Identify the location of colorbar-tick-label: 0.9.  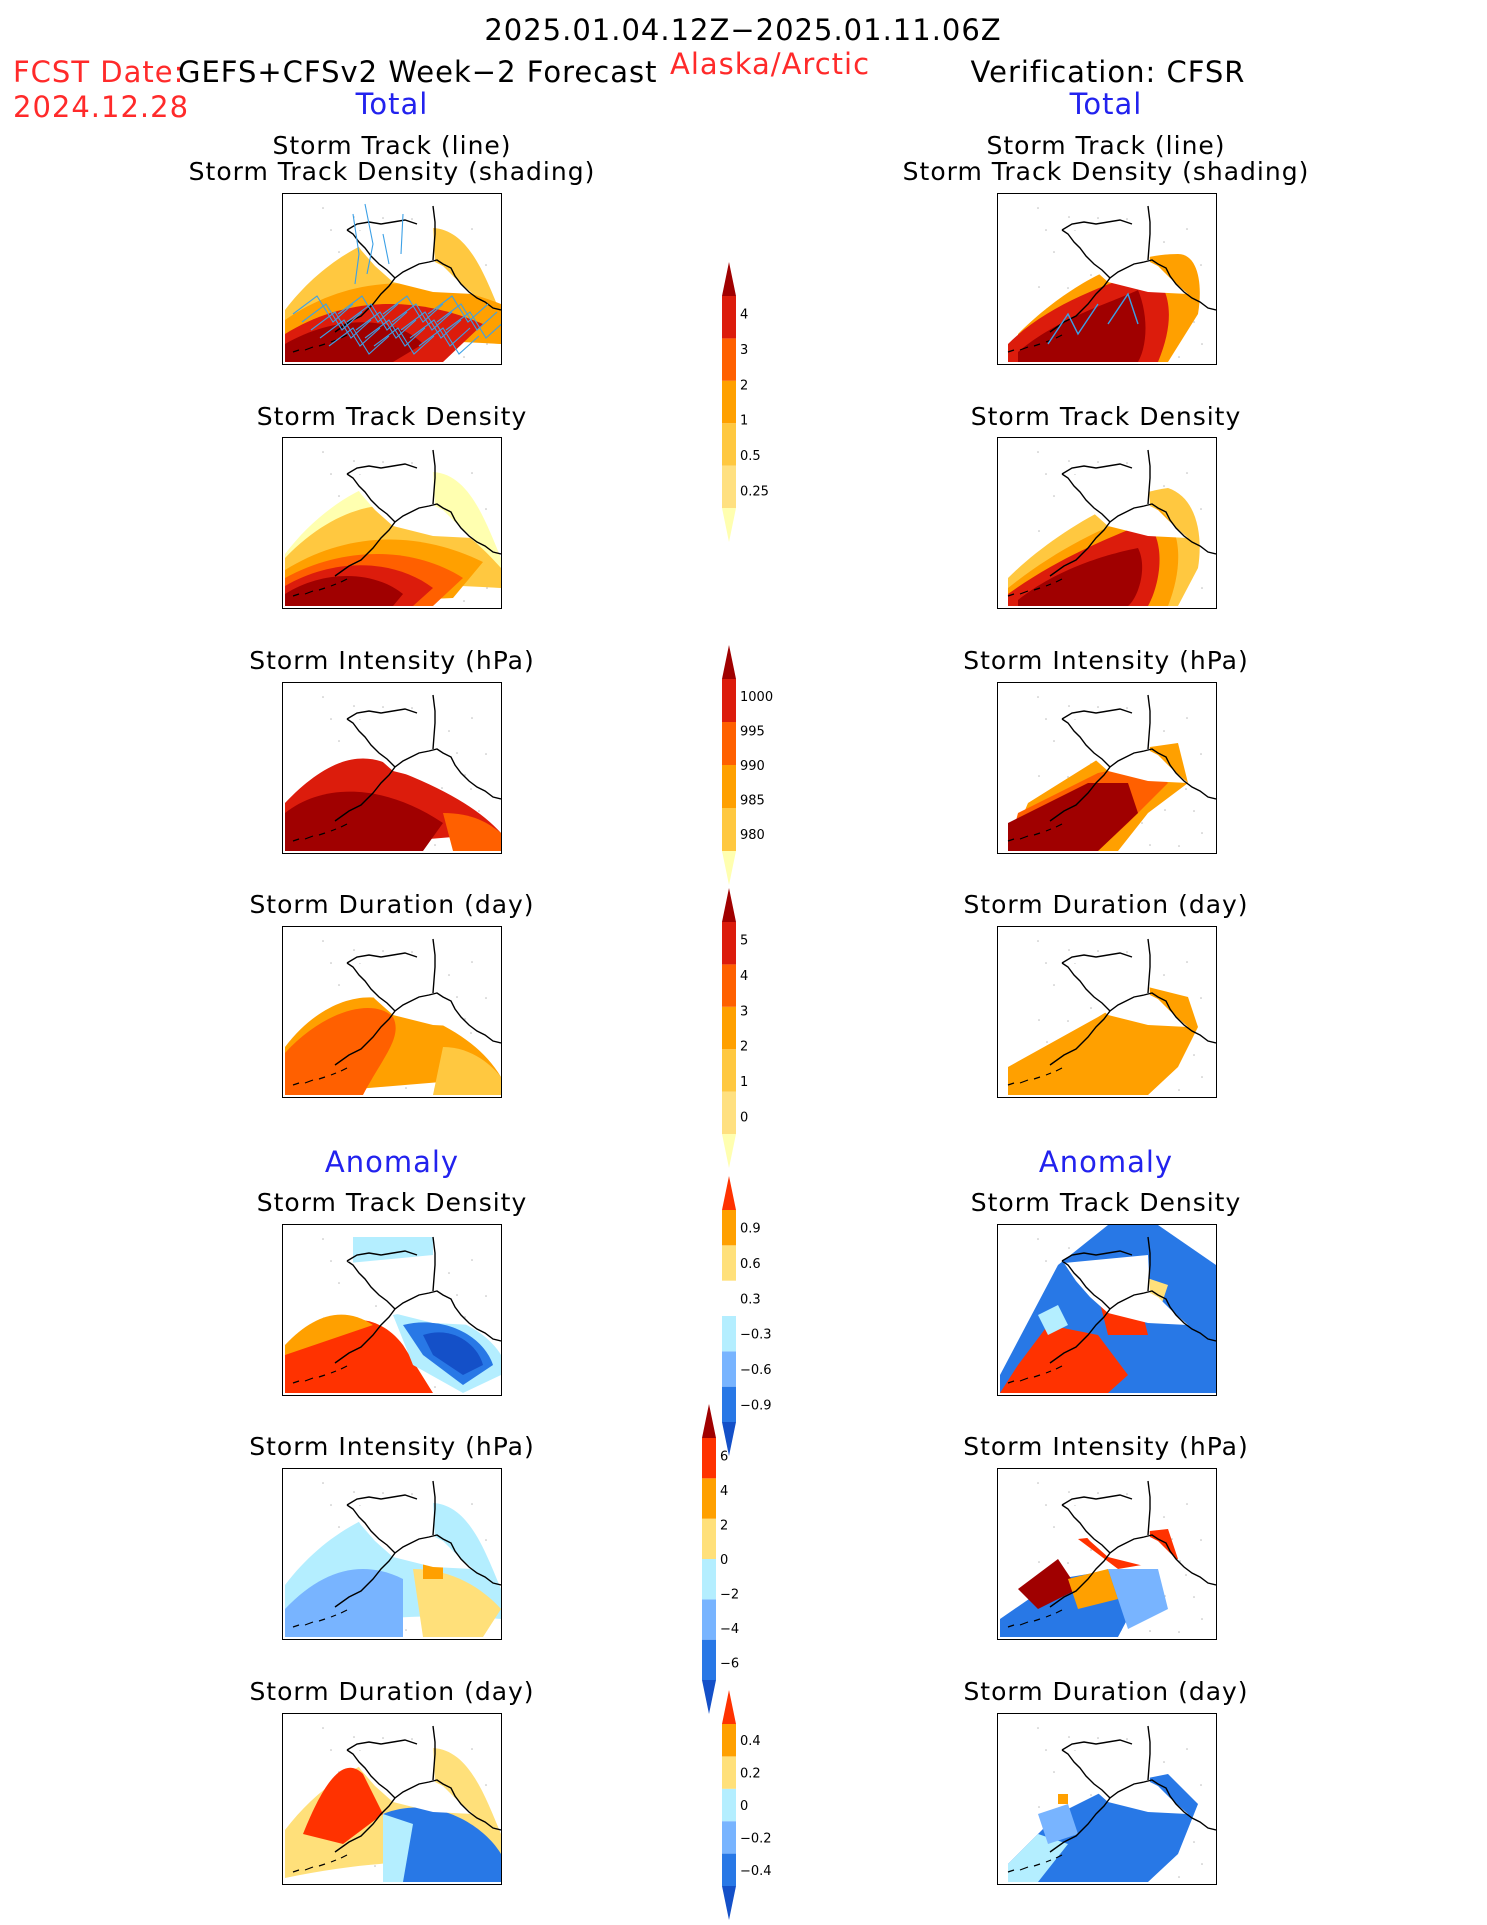
(750, 1229).